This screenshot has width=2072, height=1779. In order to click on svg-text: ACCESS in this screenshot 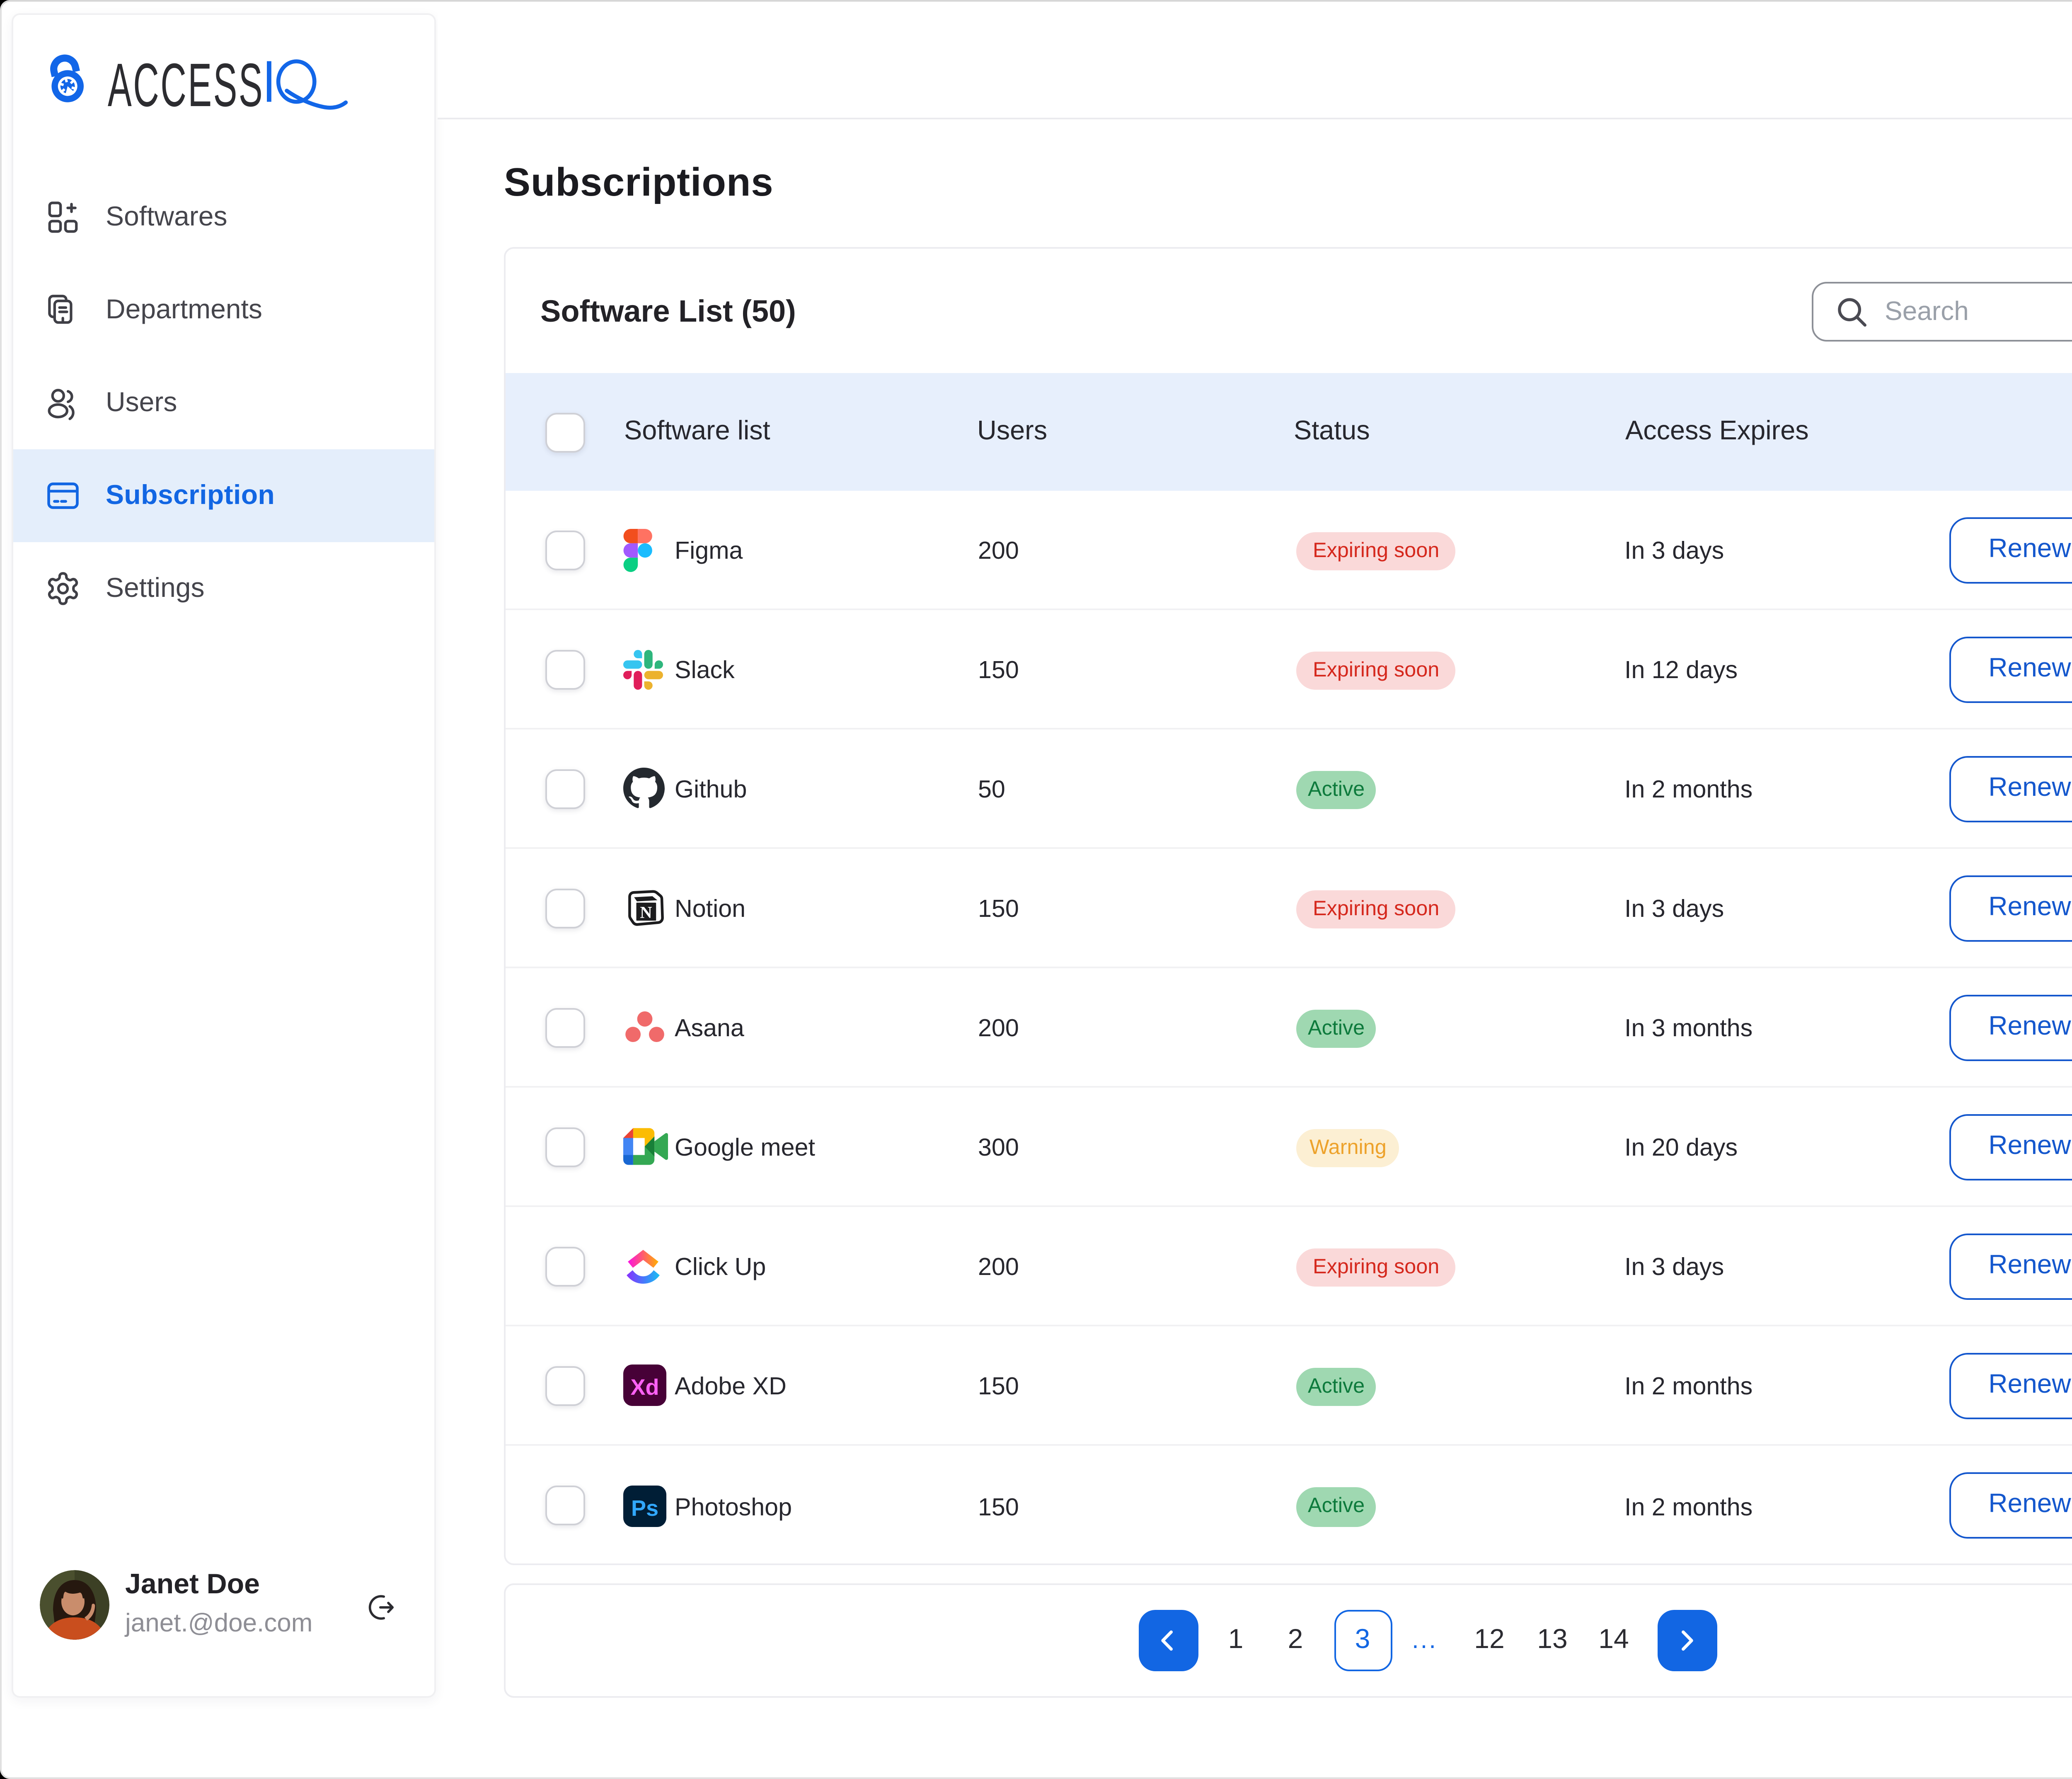, I will do `click(186, 85)`.